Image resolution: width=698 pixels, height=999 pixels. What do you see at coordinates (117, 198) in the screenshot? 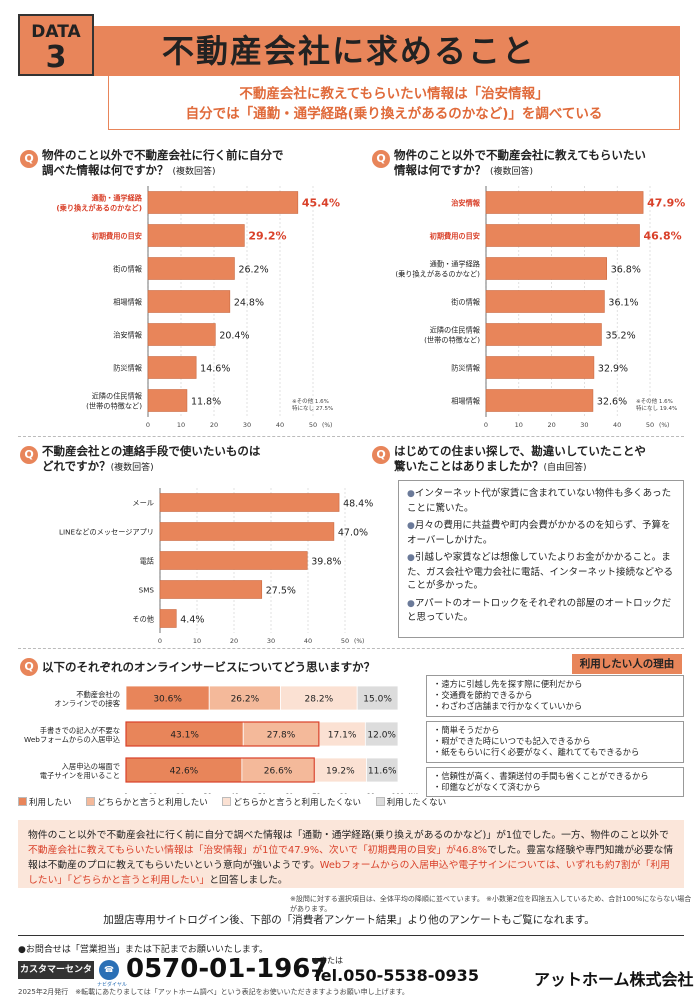
I see `category-label-line: 通勤・通学経路` at bounding box center [117, 198].